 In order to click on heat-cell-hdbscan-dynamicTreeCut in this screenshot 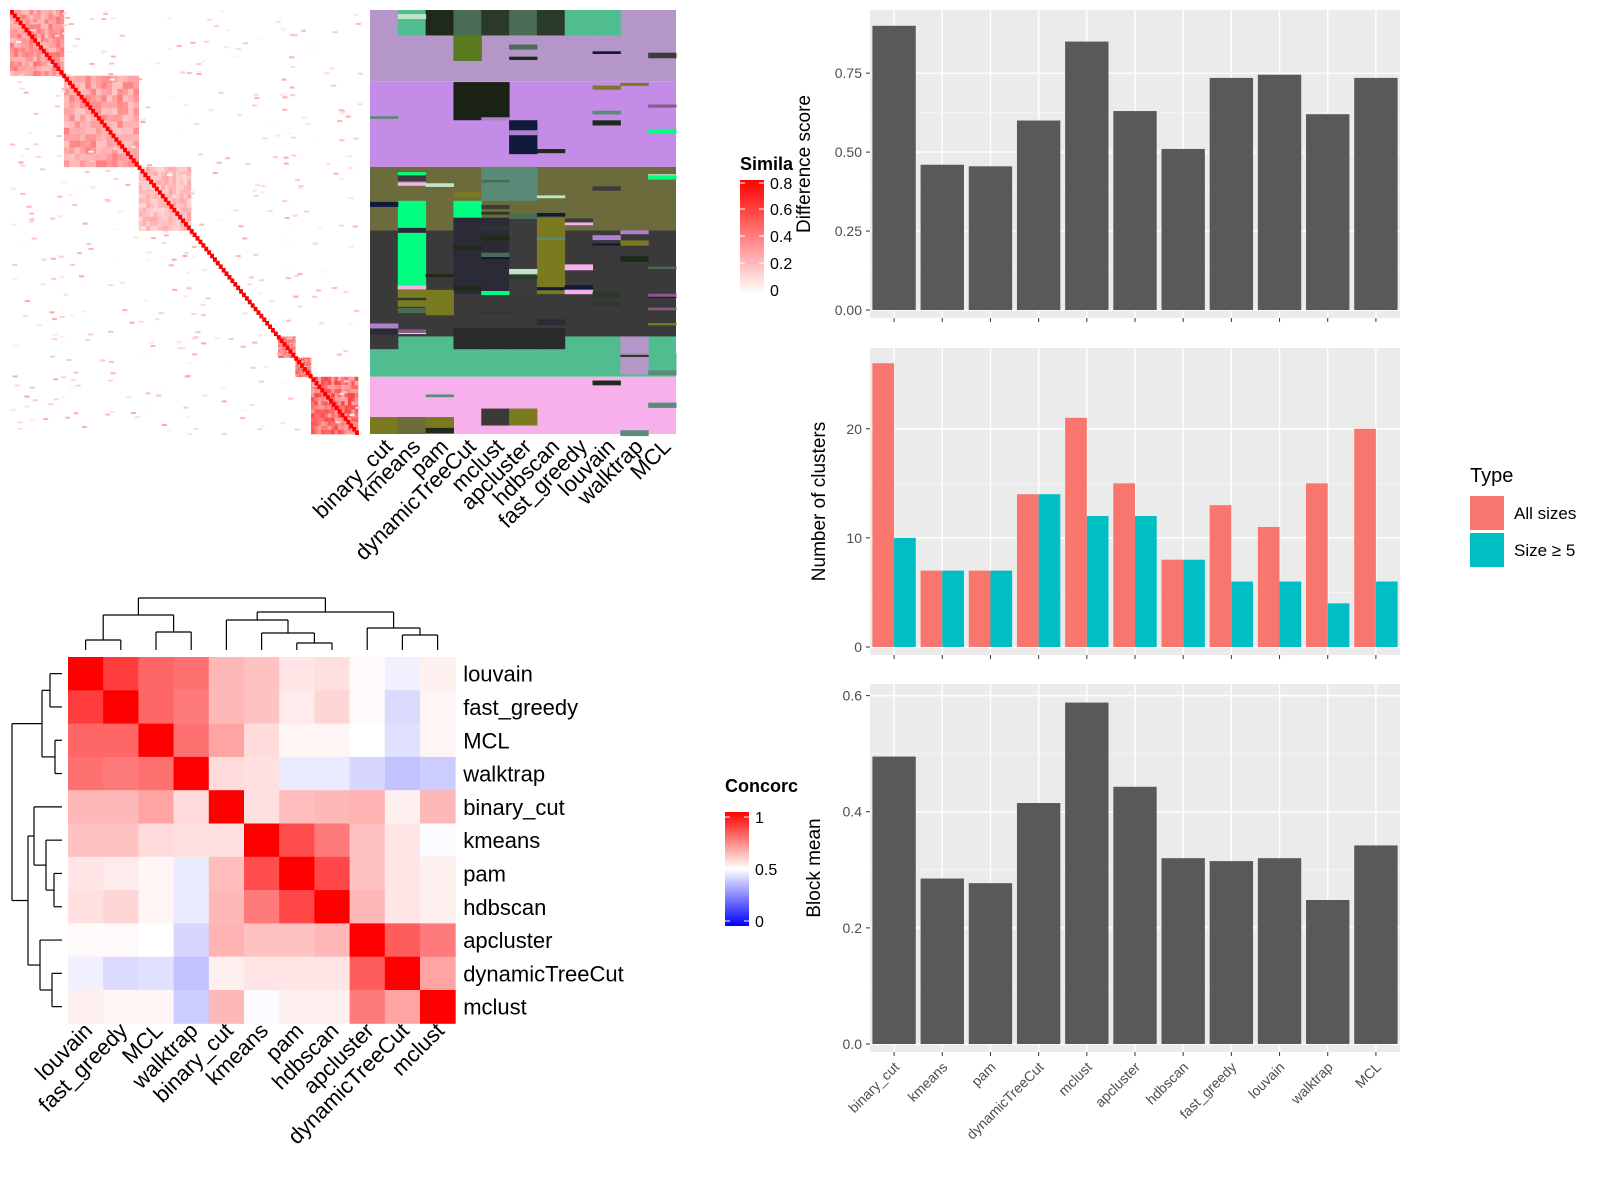, I will do `click(402, 907)`.